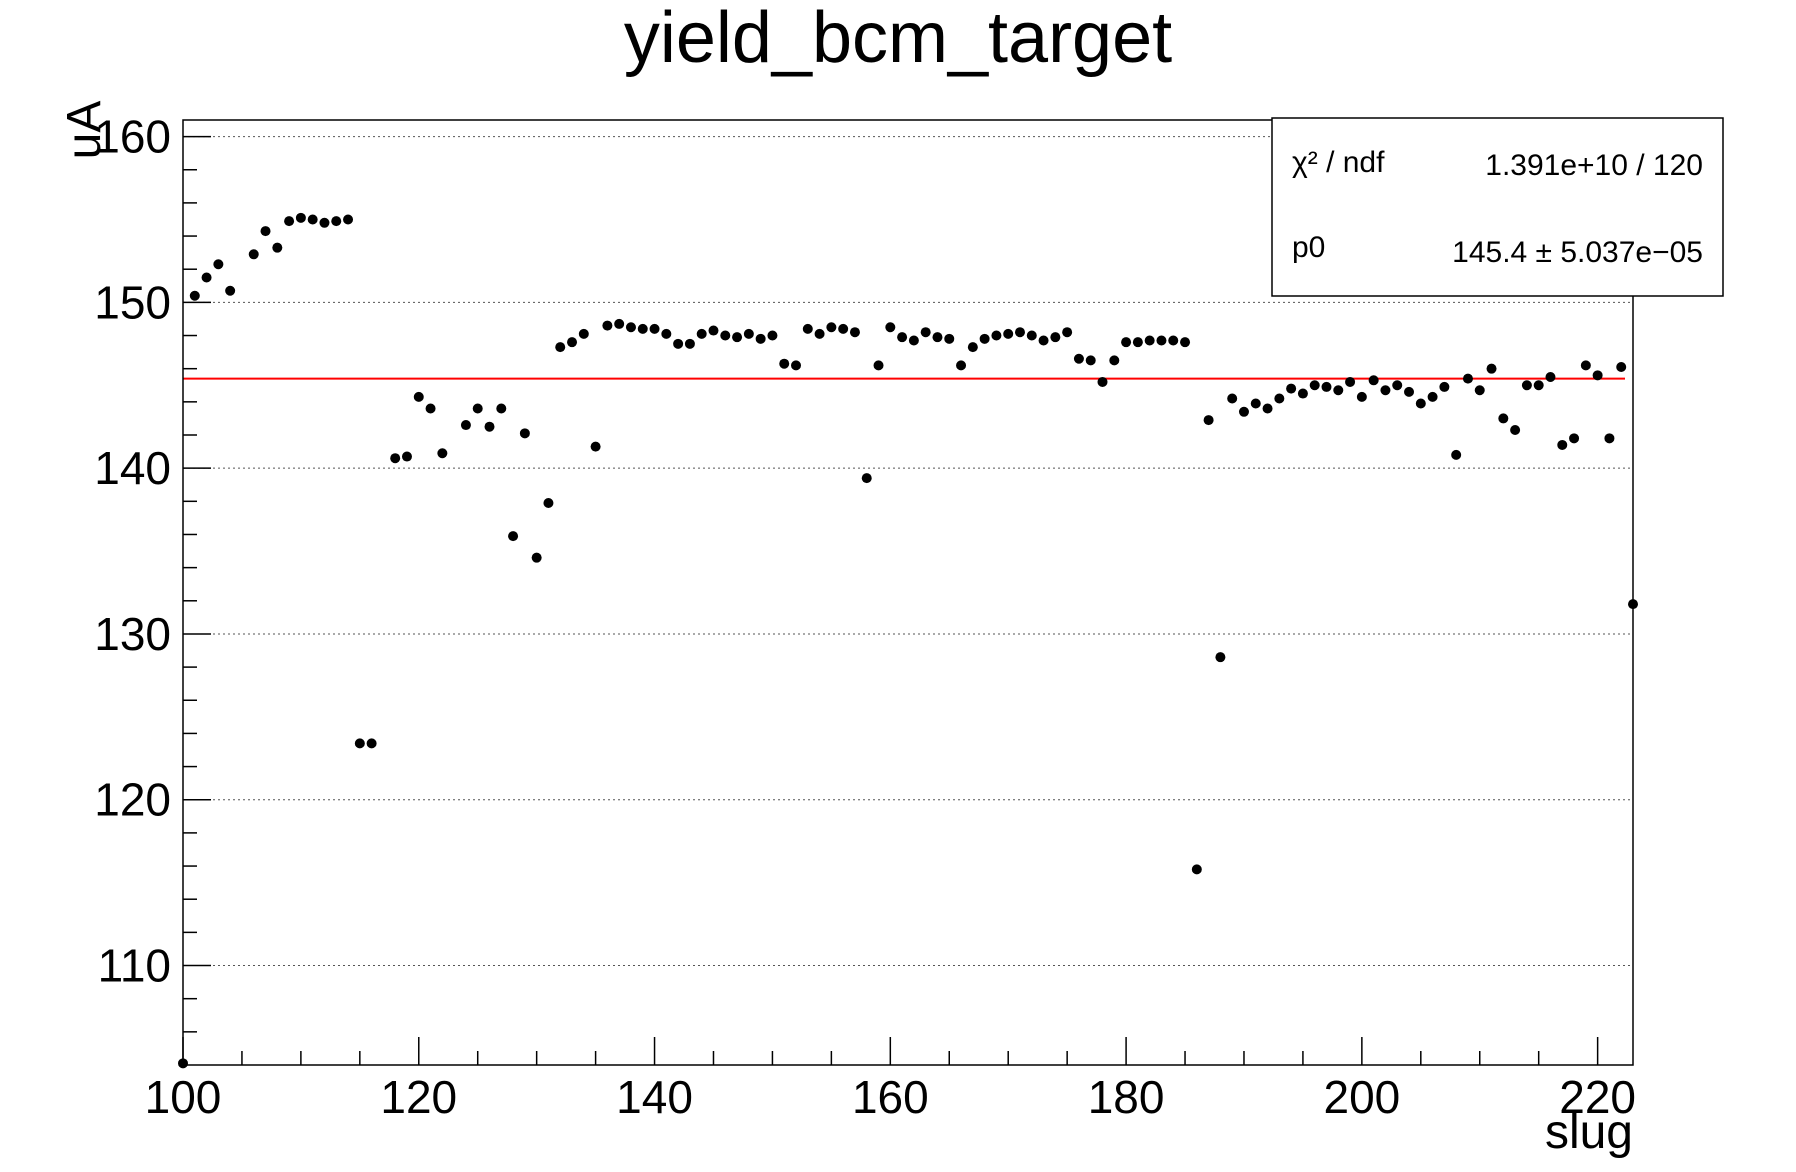  I want to click on stats-p0-label: p0, so click(1308, 247).